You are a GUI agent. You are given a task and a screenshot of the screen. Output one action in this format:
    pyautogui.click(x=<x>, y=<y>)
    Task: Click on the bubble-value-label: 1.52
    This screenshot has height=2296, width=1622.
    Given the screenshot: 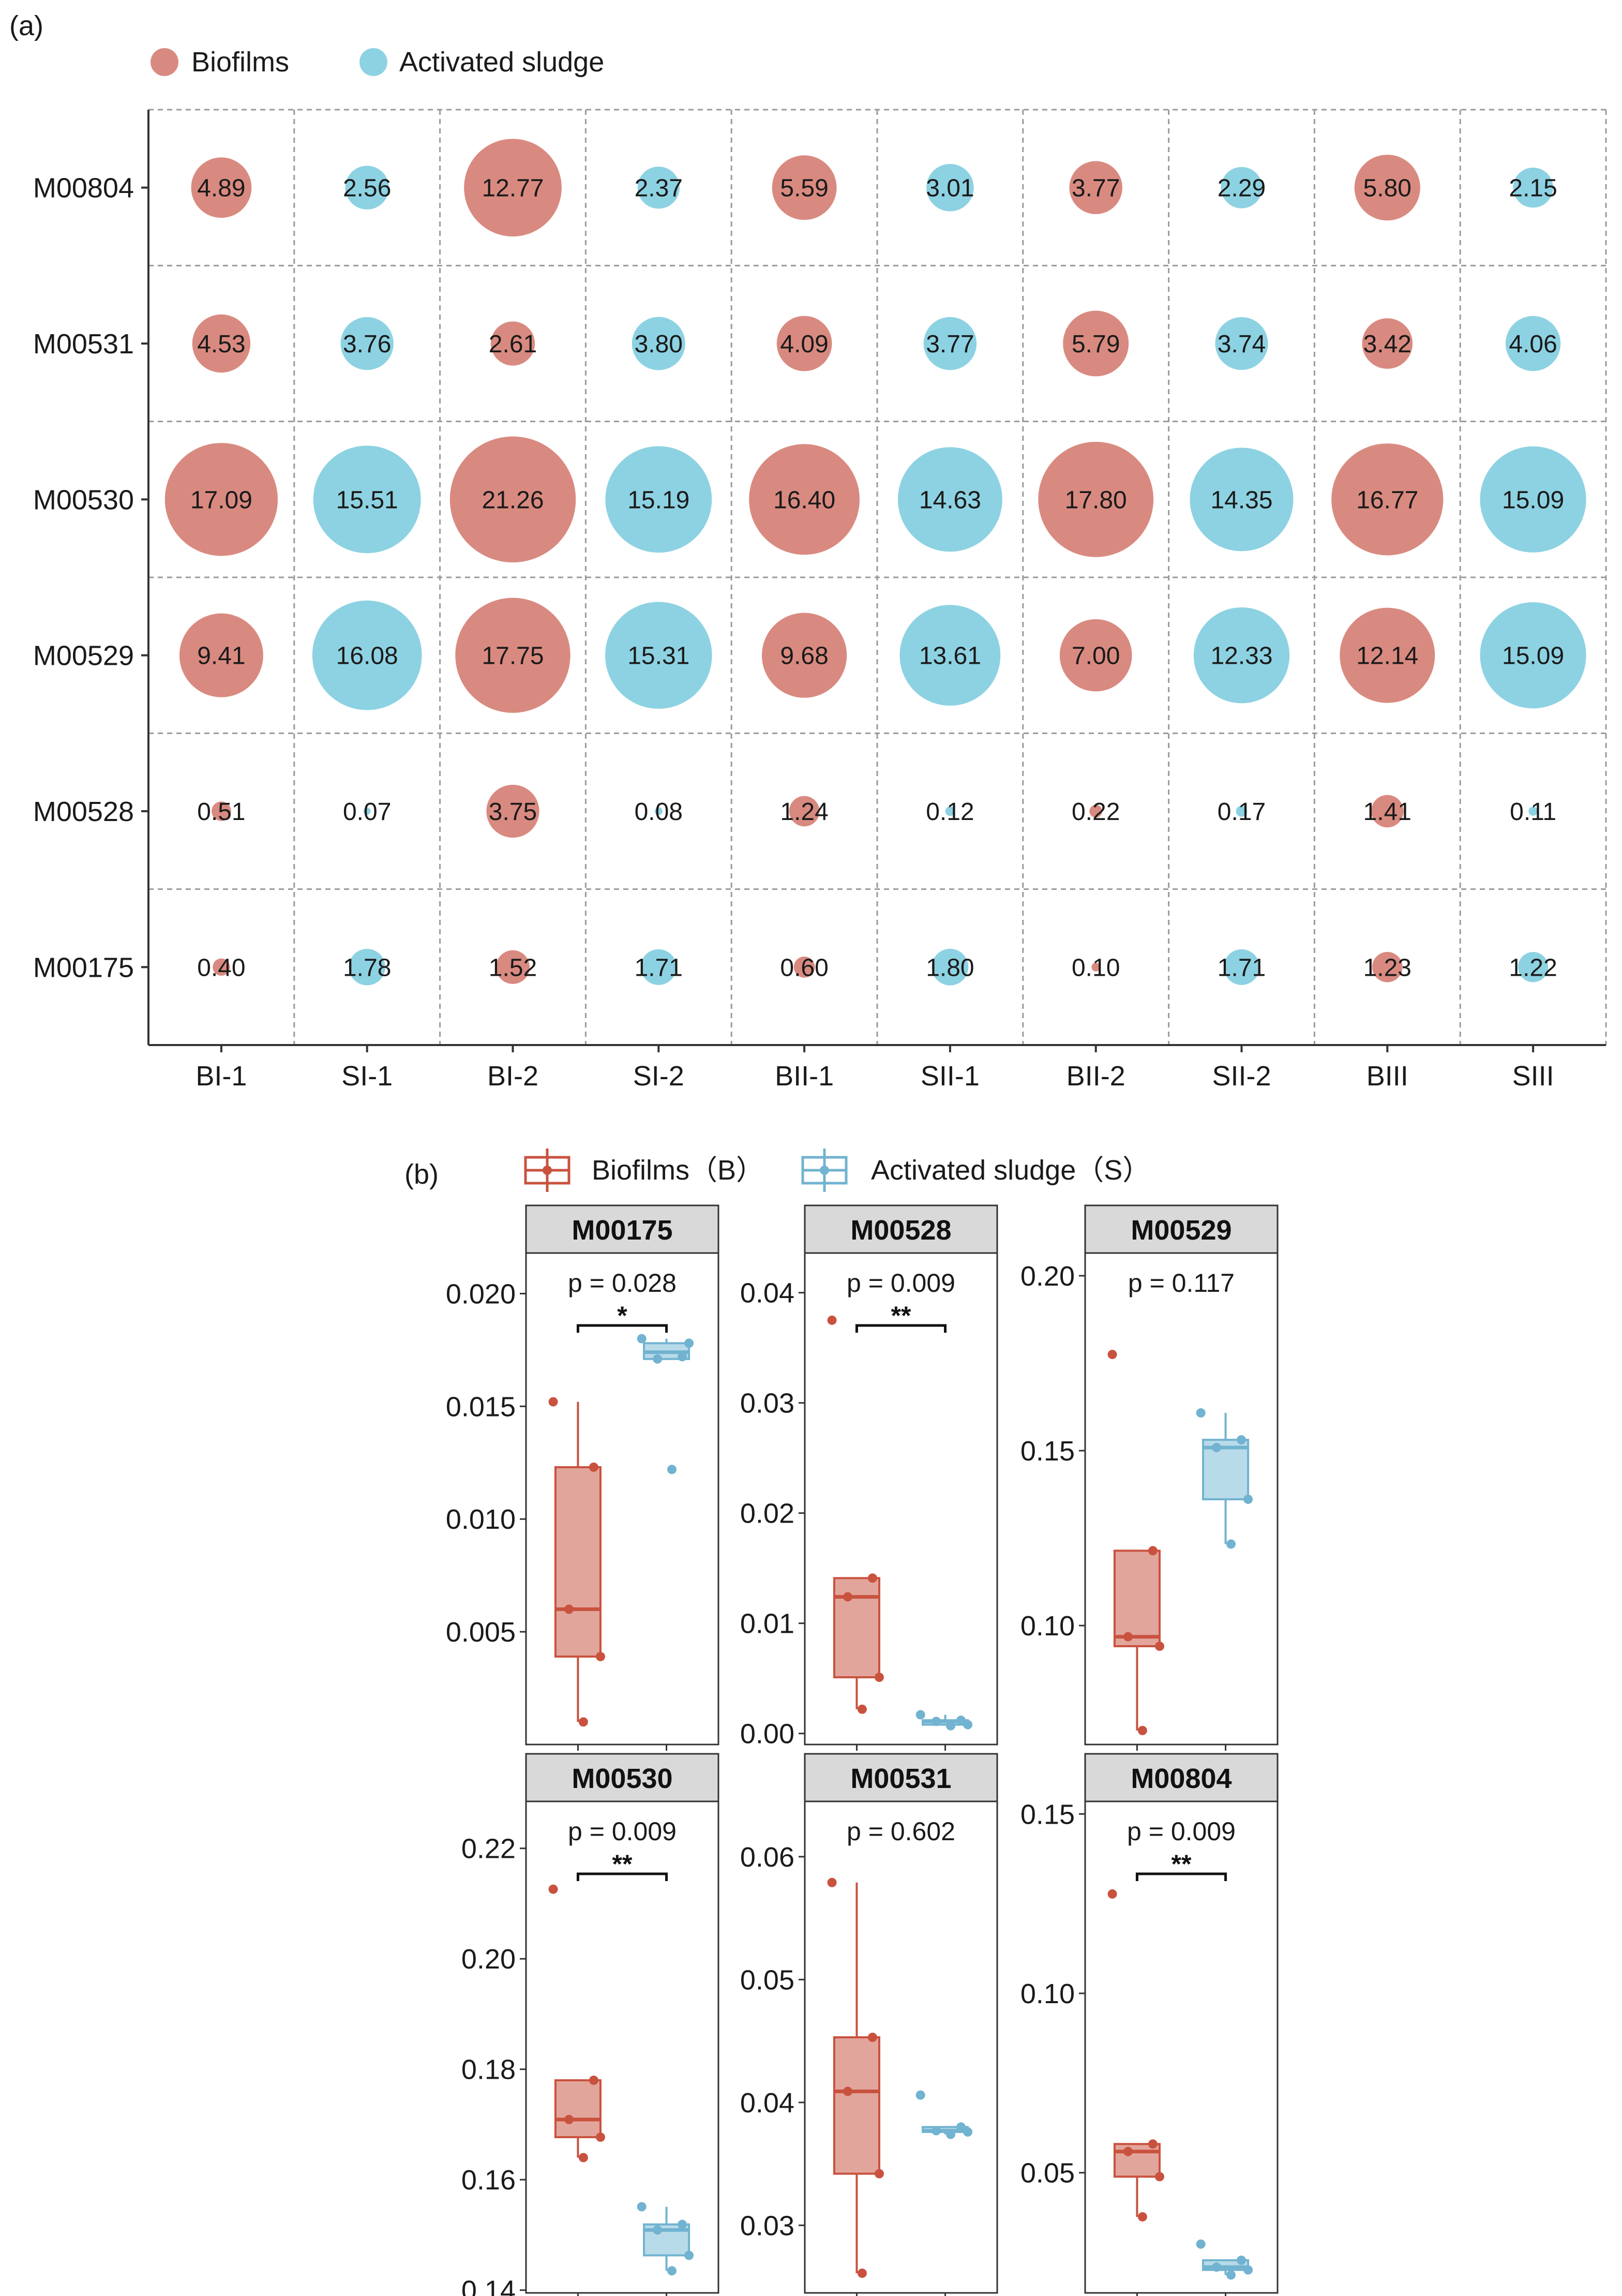 What is the action you would take?
    pyautogui.click(x=513, y=967)
    